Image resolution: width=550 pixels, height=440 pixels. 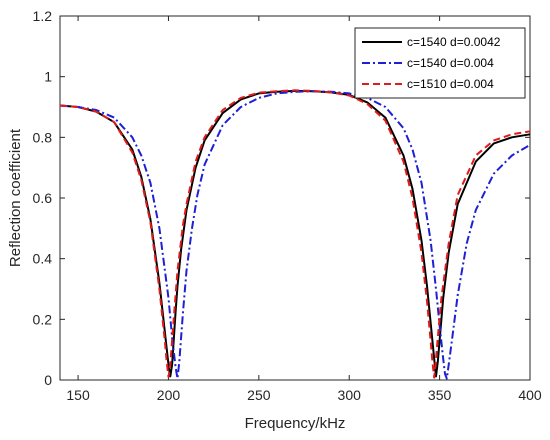 I want to click on x-tick-label: 400, so click(x=530, y=395).